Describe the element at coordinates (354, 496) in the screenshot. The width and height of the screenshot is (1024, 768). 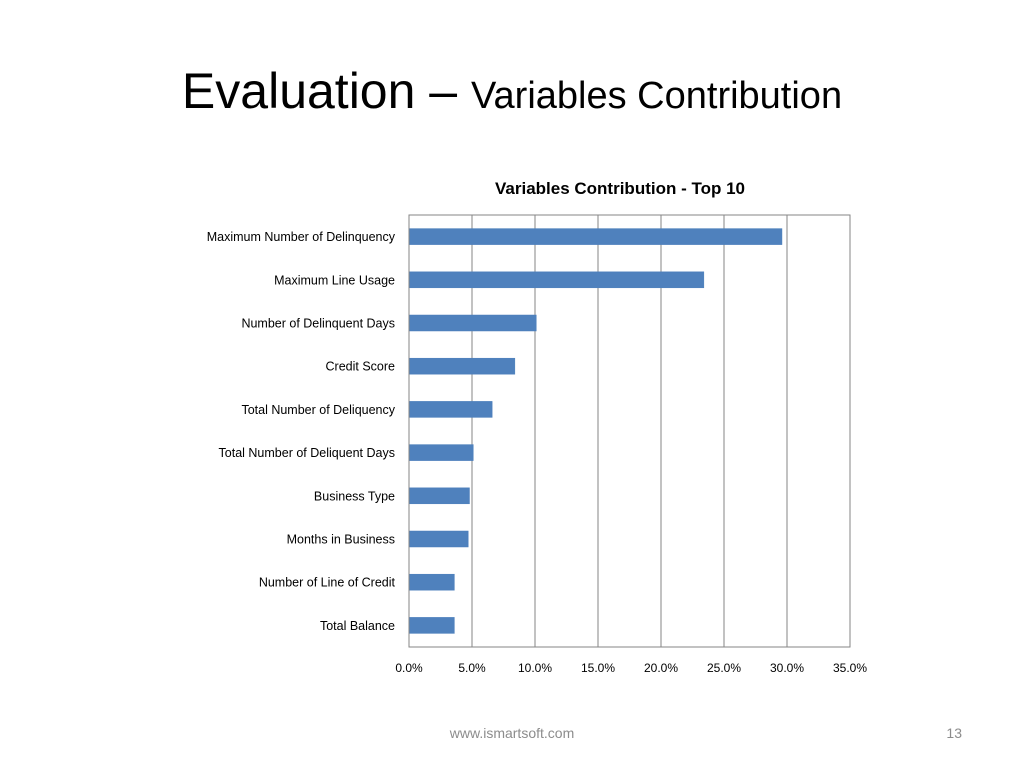
I see `category-label: Business Type` at that location.